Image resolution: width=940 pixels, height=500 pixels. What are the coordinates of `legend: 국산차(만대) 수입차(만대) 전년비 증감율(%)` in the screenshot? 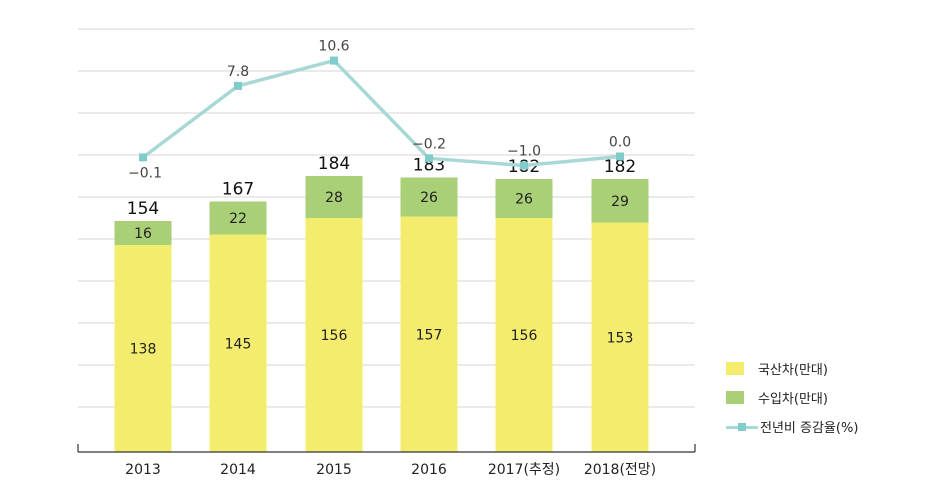 It's located at (826, 401).